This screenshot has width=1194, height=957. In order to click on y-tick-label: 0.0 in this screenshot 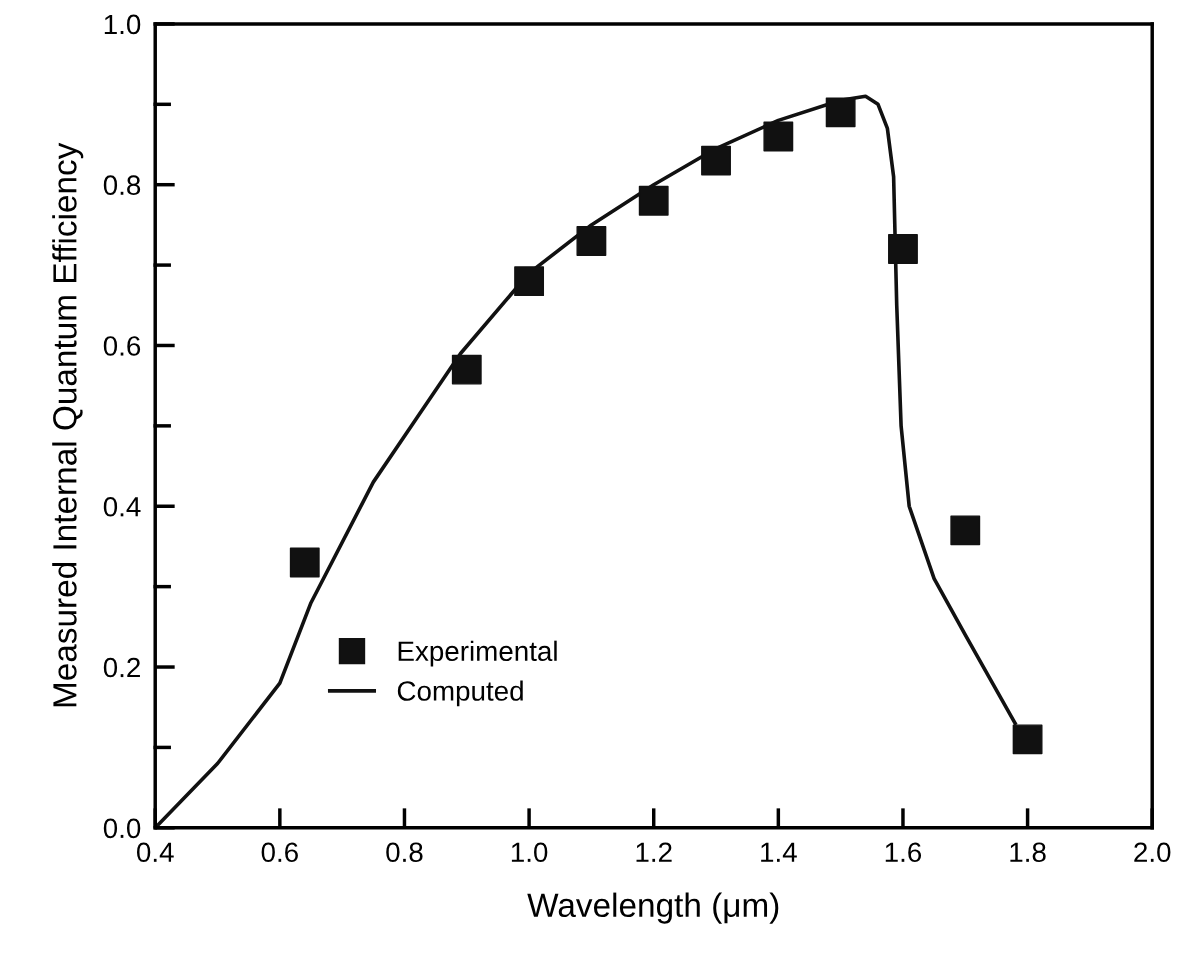, I will do `click(122, 828)`.